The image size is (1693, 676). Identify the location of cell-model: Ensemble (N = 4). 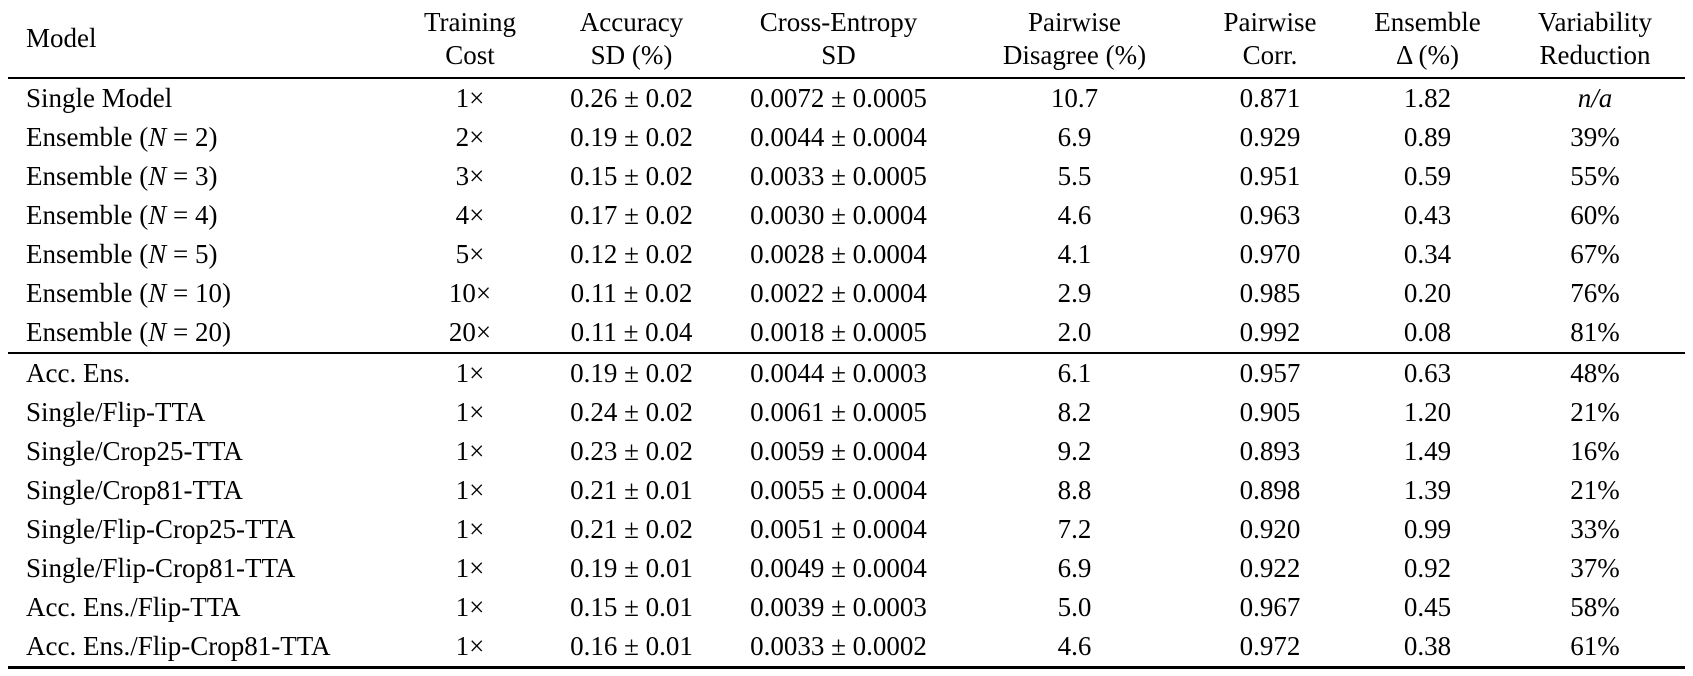
(122, 215).